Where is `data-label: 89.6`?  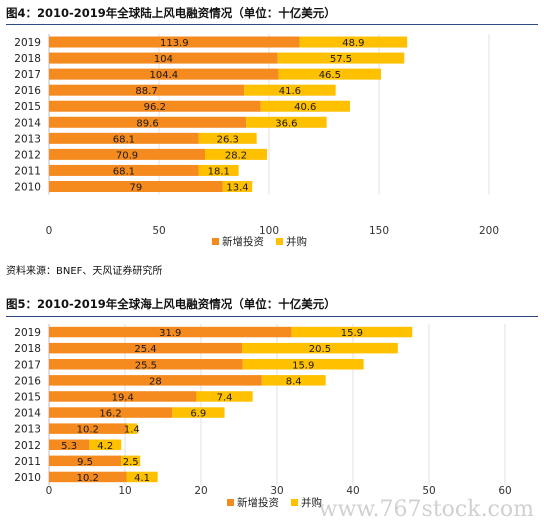
data-label: 89.6 is located at coordinates (147, 123).